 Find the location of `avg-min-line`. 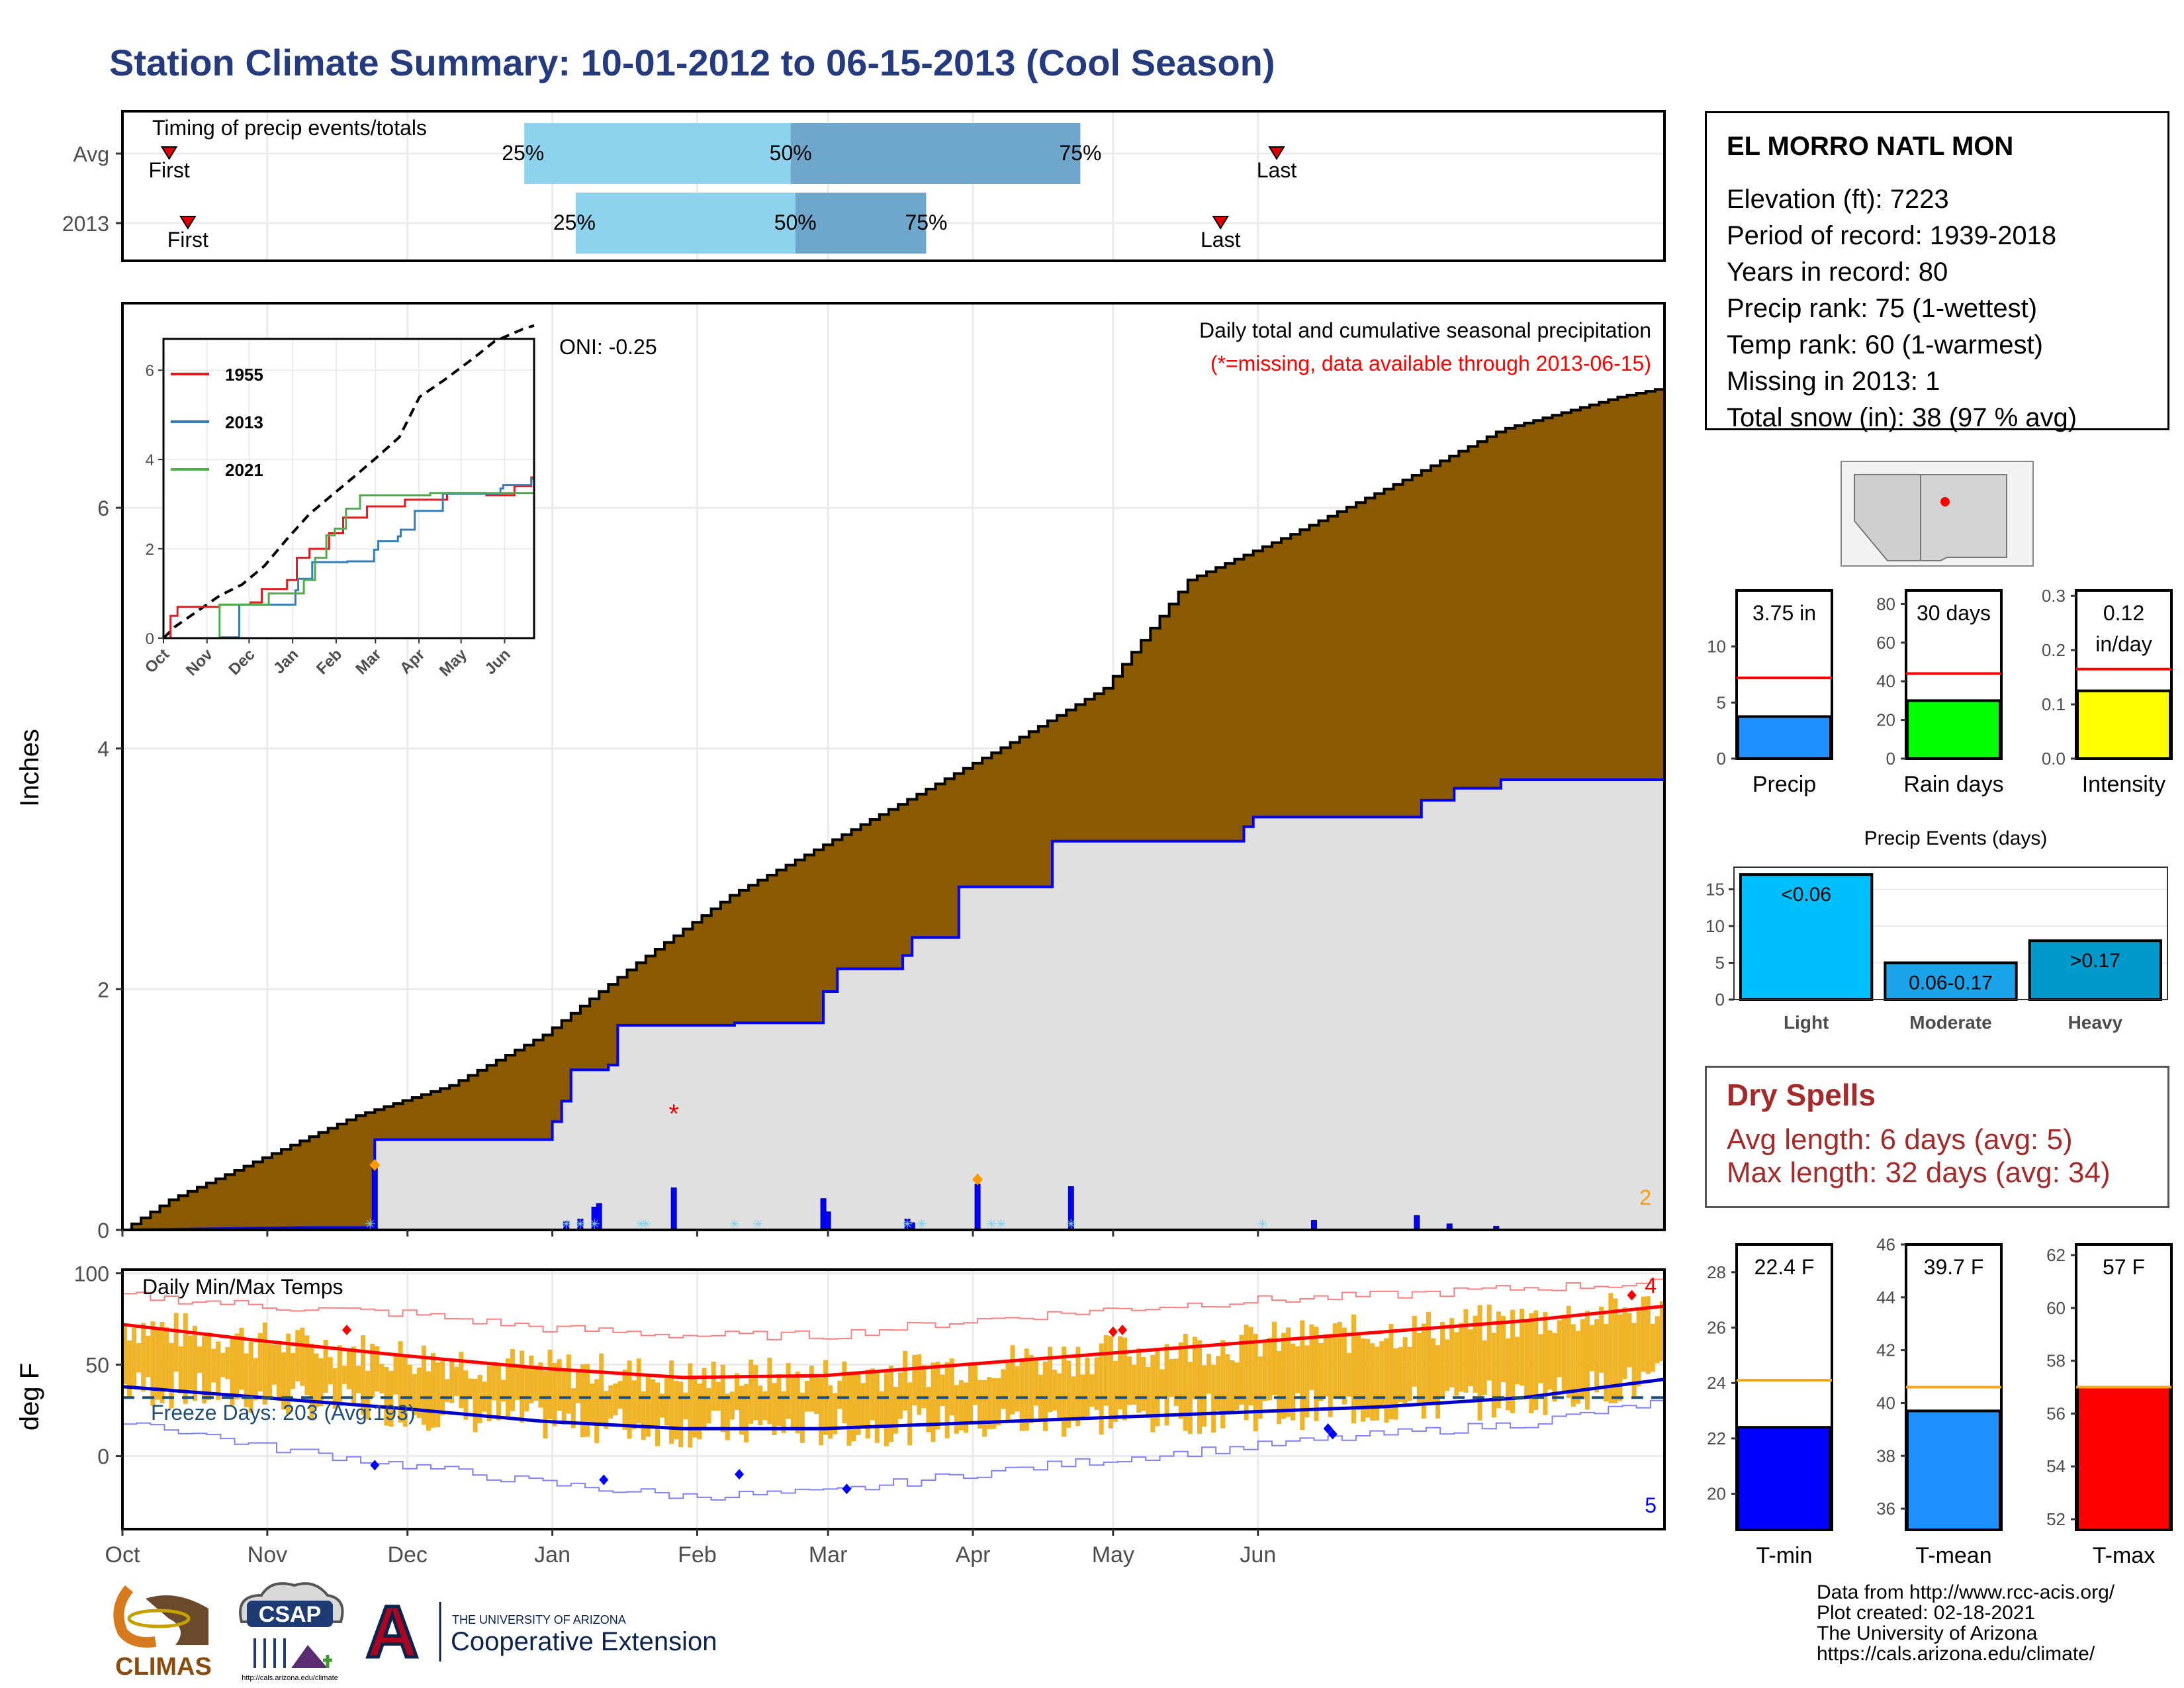

avg-min-line is located at coordinates (893, 1404).